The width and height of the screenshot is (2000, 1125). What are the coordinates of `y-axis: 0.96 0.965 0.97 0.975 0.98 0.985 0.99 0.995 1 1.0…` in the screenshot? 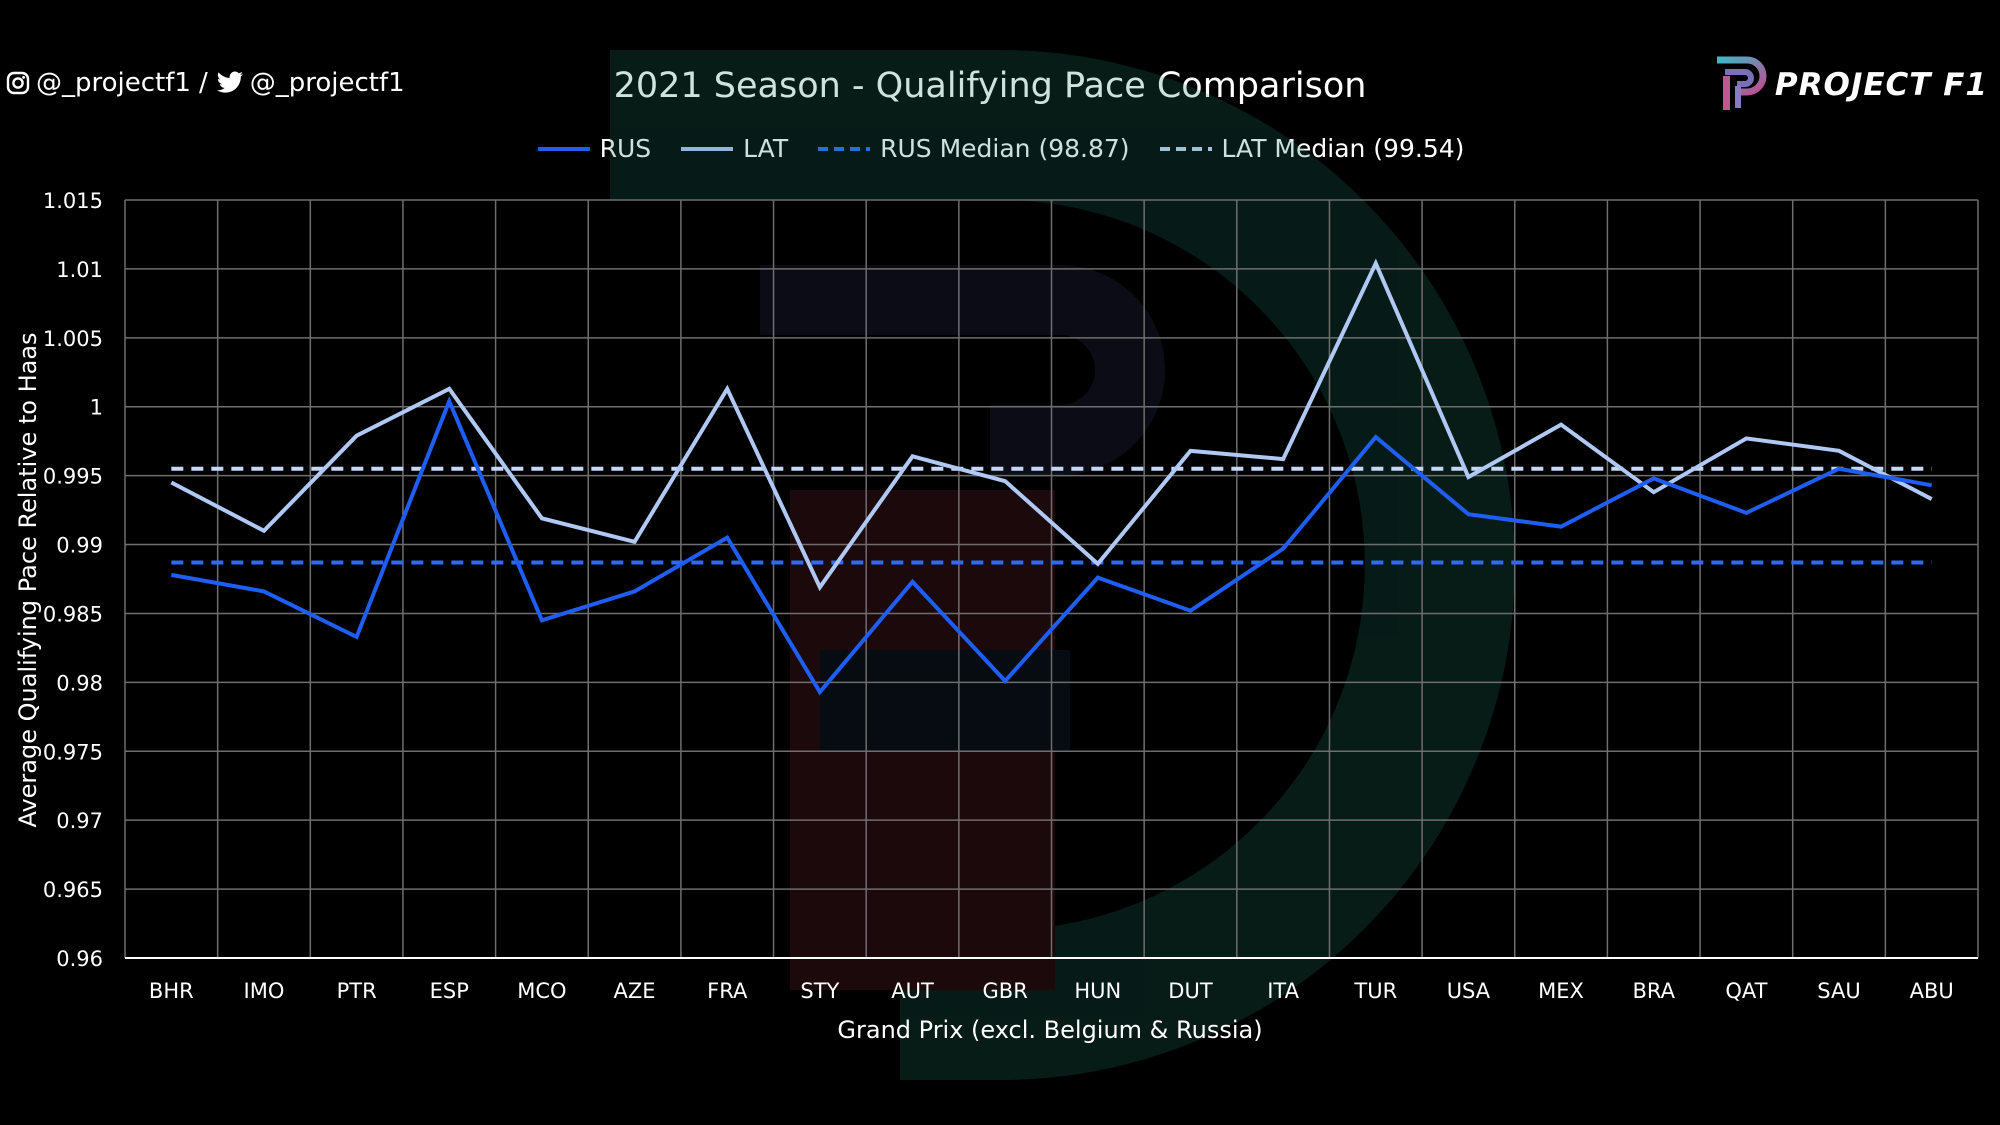 It's located at (73, 580).